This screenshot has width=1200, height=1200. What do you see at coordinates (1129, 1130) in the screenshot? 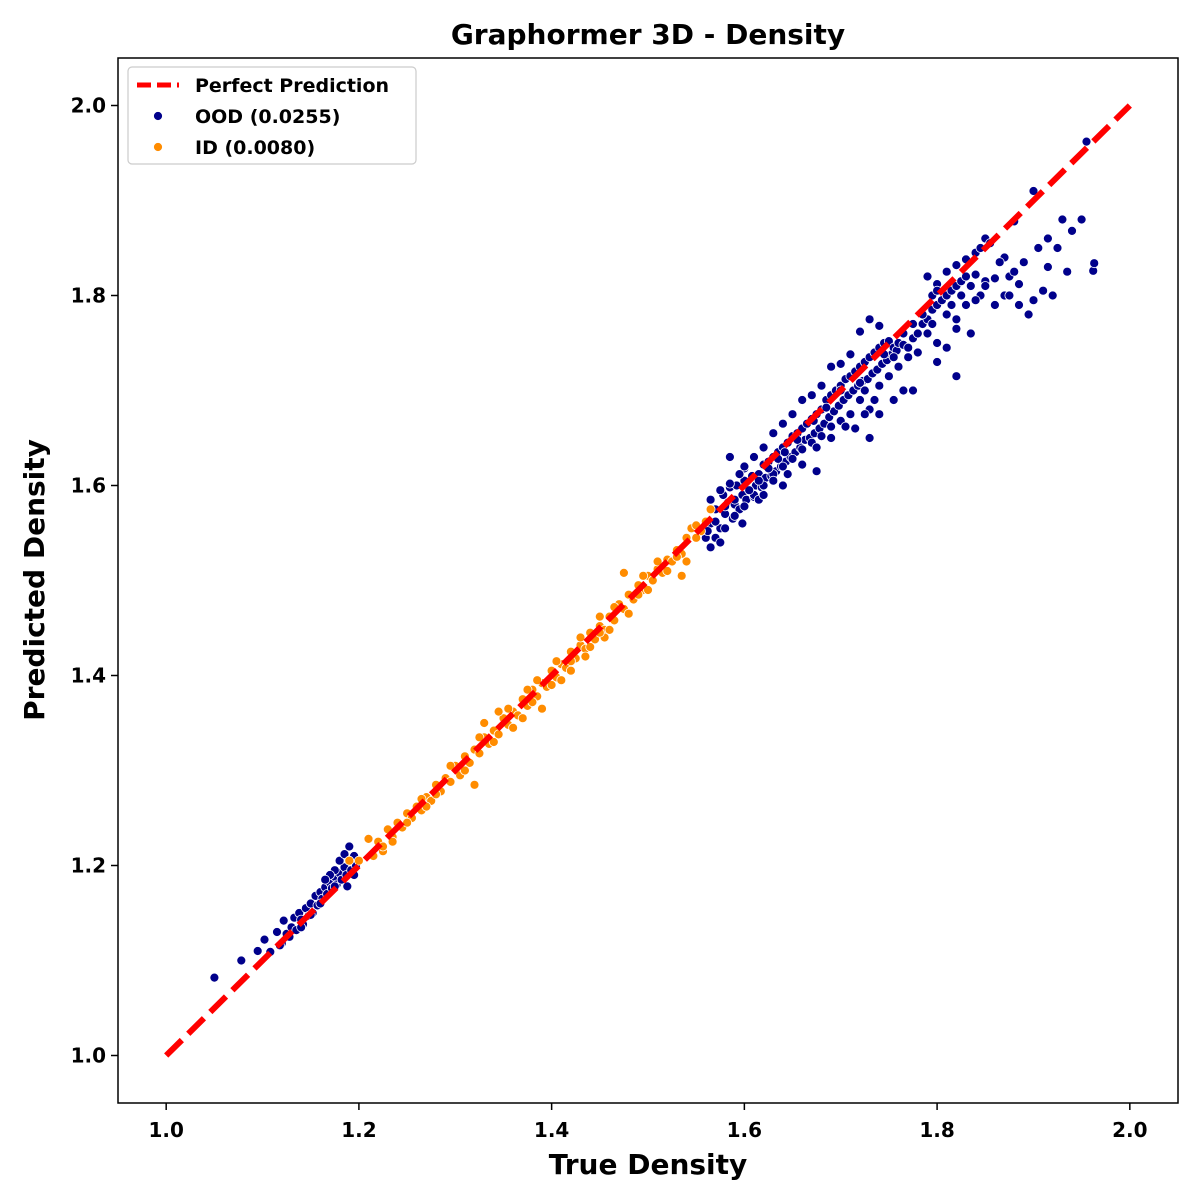
I see `x-tick-label: 2.0` at bounding box center [1129, 1130].